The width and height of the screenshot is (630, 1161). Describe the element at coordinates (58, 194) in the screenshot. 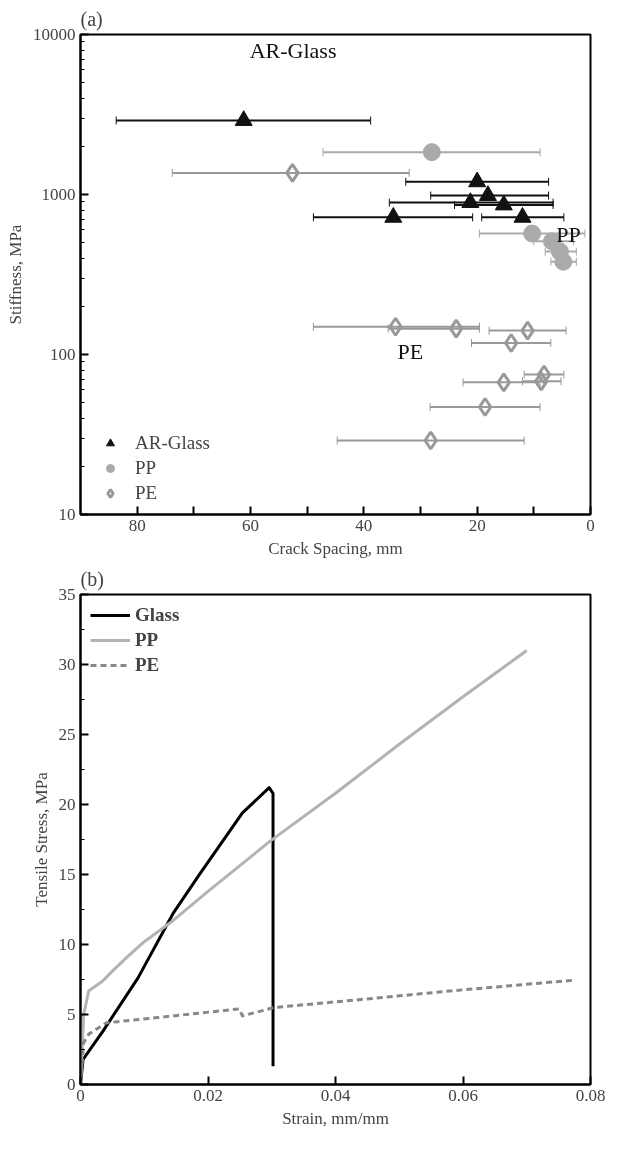

I see `y-tick-label: 1000` at that location.